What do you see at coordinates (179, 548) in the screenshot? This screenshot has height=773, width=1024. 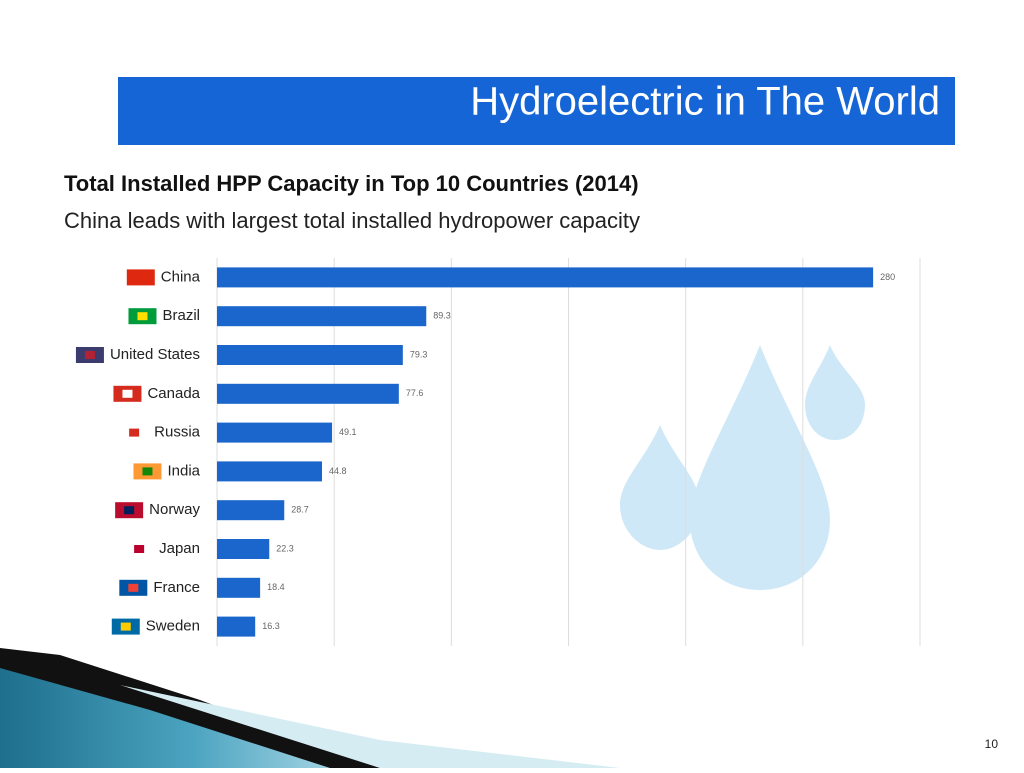 I see `category-label: Japan` at bounding box center [179, 548].